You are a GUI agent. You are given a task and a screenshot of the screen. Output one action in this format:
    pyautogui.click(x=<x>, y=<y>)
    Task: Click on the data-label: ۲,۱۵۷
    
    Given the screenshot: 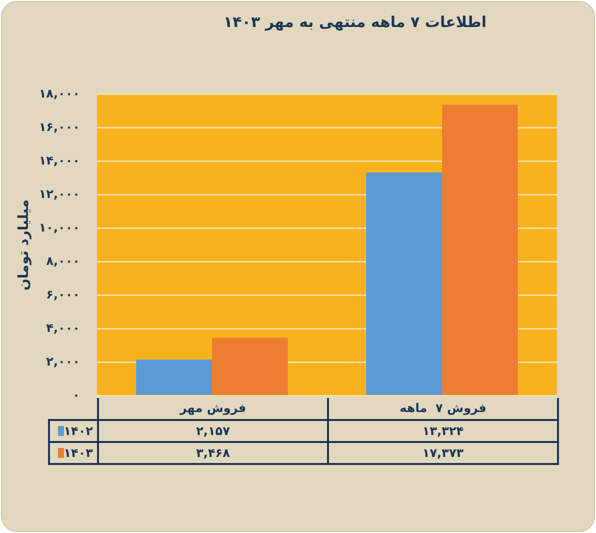 What is the action you would take?
    pyautogui.click(x=213, y=431)
    